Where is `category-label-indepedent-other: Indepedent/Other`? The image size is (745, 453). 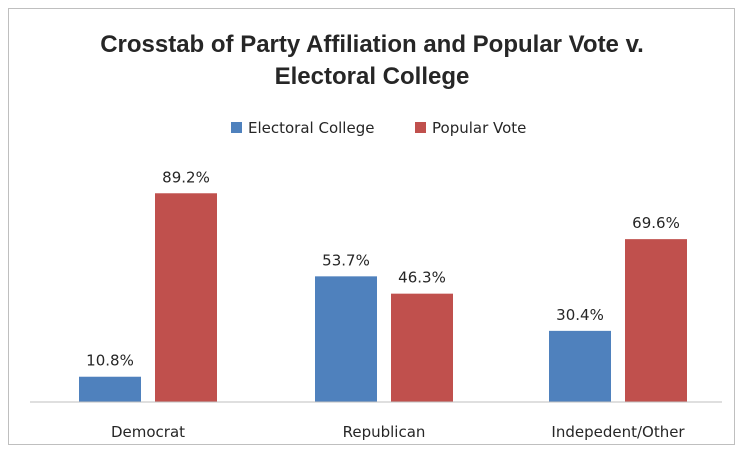 category-label-indepedent-other: Indepedent/Other is located at coordinates (618, 432).